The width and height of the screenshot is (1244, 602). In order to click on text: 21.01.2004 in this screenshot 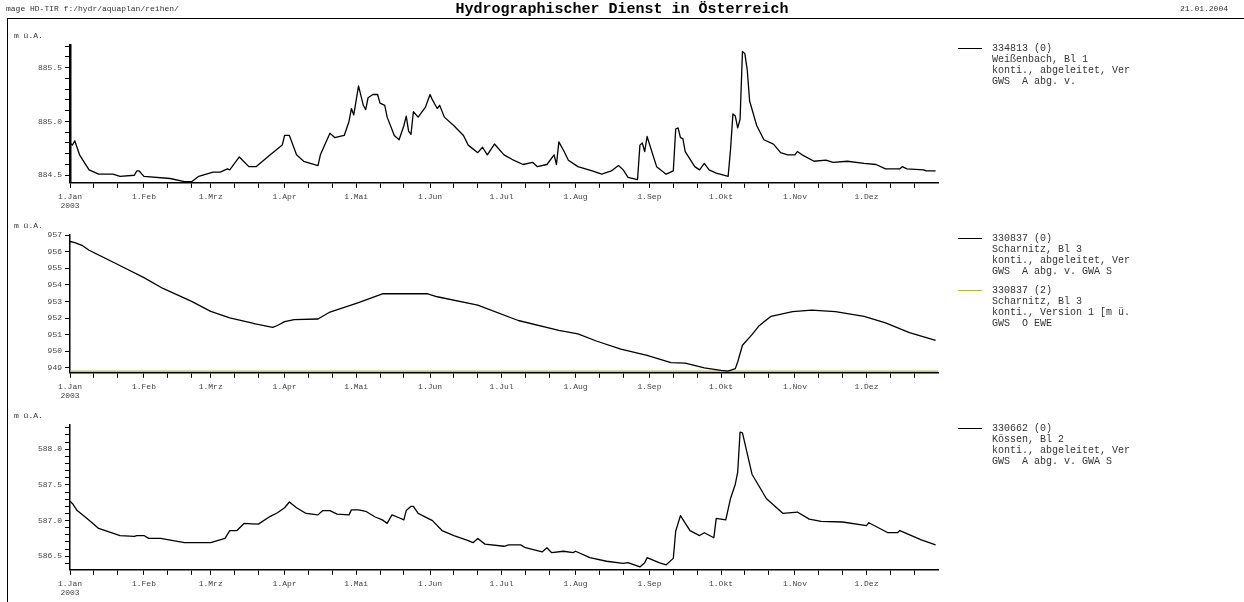, I will do `click(1203, 8)`.